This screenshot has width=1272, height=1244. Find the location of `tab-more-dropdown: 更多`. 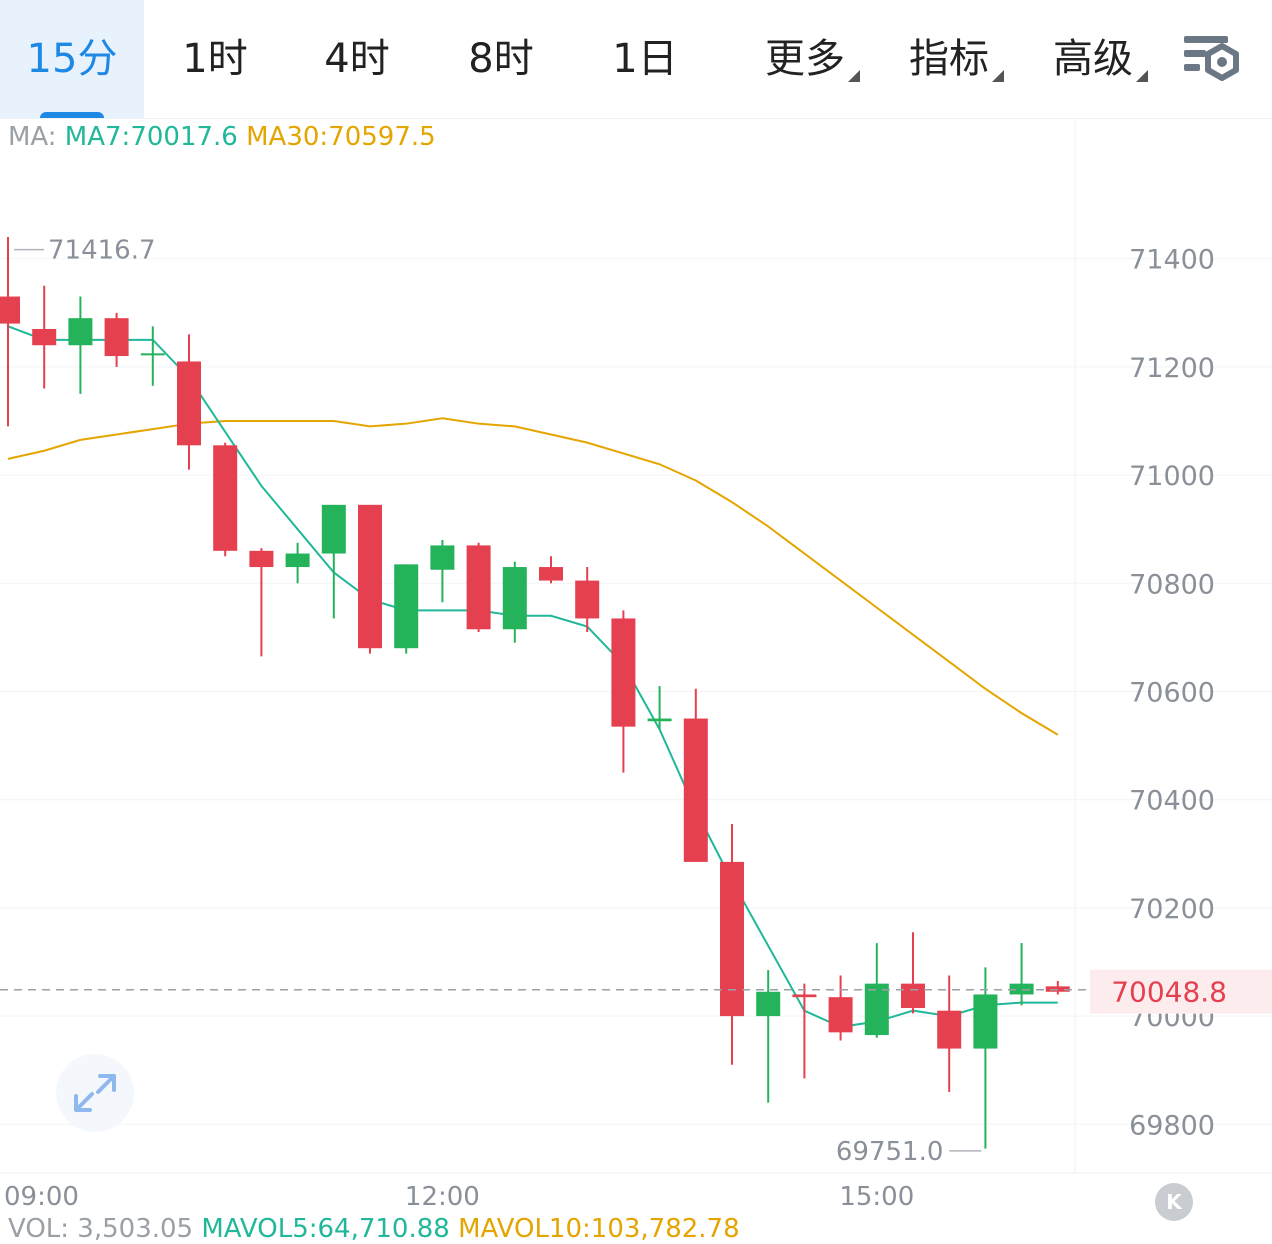

tab-more-dropdown: 更多 is located at coordinates (805, 59).